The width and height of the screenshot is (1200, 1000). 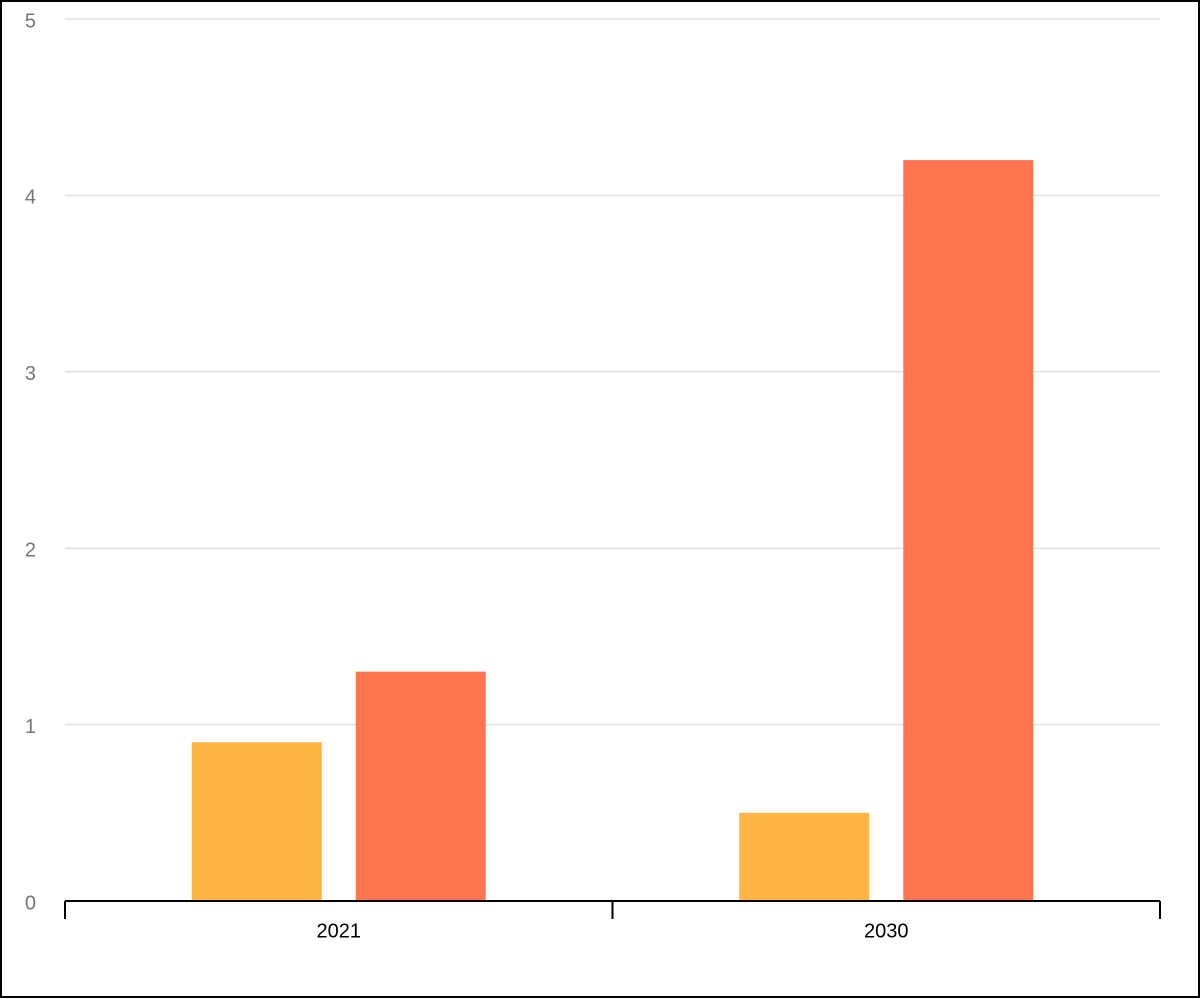 I want to click on y-tick-label: 0, so click(x=30, y=903).